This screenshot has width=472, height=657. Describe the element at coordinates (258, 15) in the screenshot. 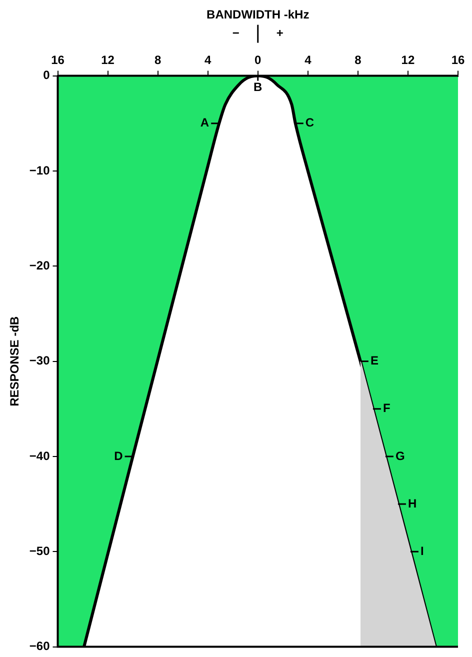

I see `x-axis-title: BANDWIDTH -kHz` at that location.